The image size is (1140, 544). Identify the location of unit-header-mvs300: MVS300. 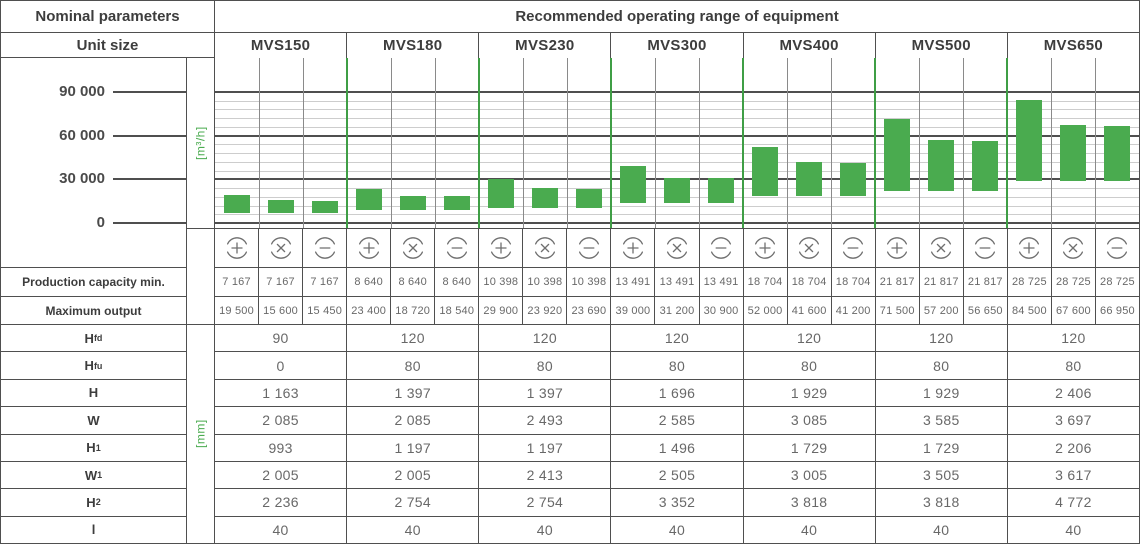
(676, 45).